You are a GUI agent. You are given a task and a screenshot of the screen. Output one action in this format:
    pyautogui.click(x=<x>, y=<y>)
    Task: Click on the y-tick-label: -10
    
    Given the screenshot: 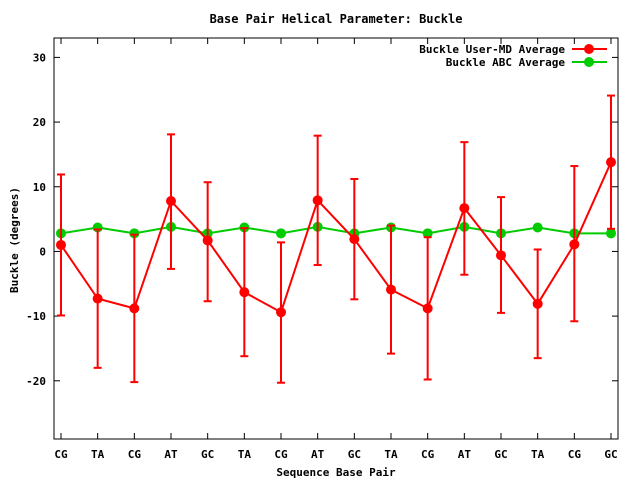 What is the action you would take?
    pyautogui.click(x=36, y=316)
    